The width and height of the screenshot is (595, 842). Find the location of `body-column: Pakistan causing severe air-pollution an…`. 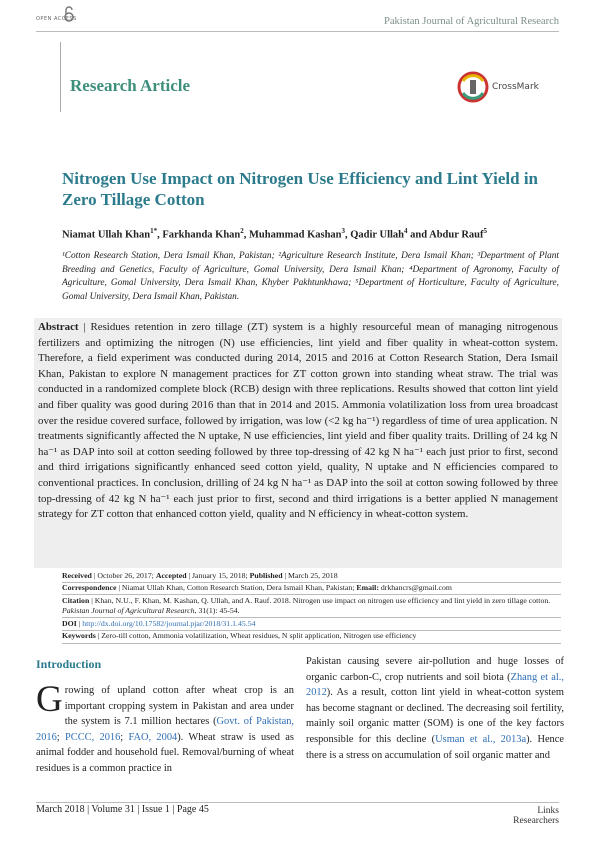

body-column: Pakistan causing severe air-pollution an… is located at coordinates (435, 708).